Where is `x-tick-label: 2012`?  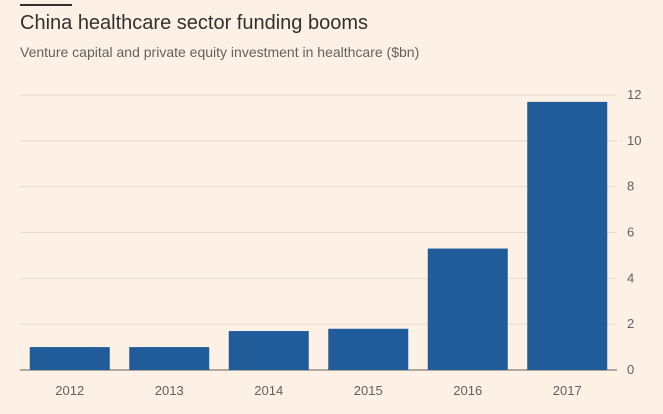 x-tick-label: 2012 is located at coordinates (69, 390).